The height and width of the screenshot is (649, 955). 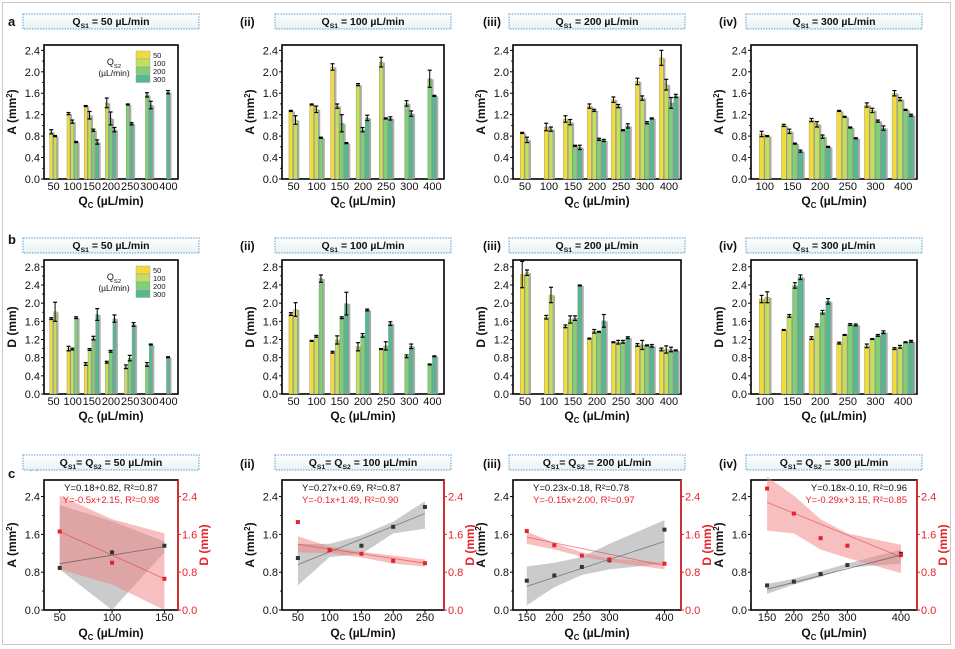 I want to click on panel-numeral: (iii), so click(x=492, y=246).